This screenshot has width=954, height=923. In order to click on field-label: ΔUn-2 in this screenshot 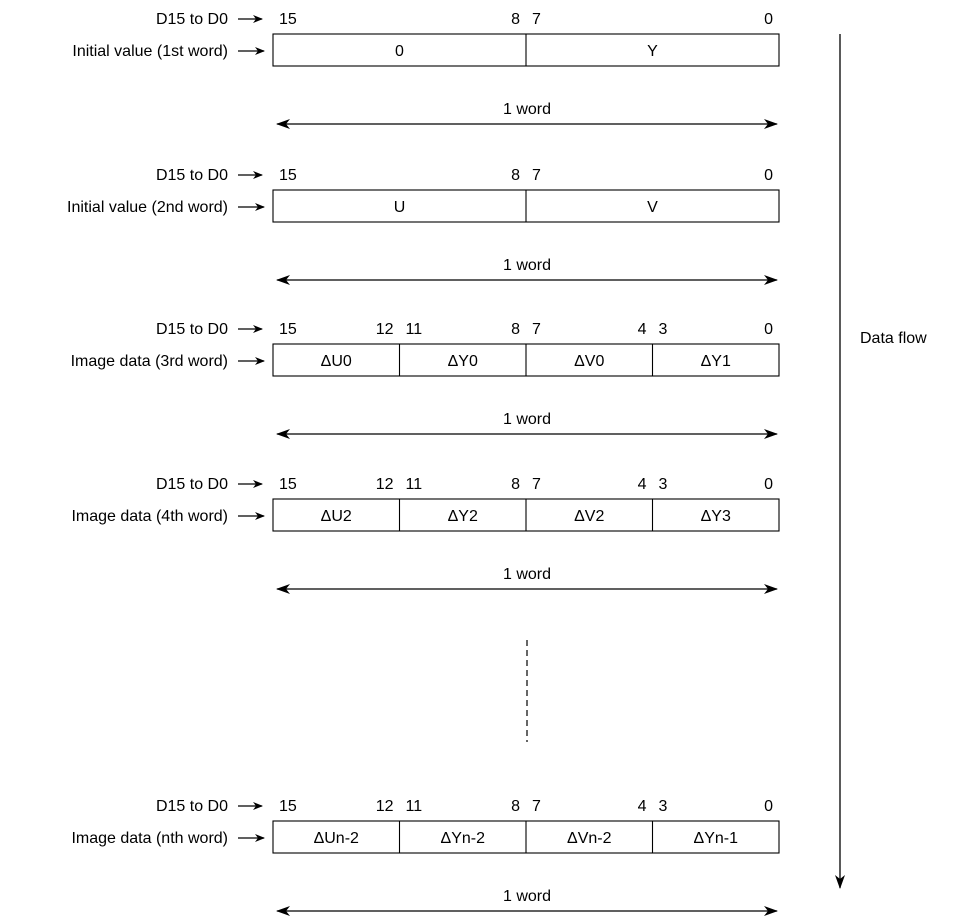, I will do `click(336, 838)`.